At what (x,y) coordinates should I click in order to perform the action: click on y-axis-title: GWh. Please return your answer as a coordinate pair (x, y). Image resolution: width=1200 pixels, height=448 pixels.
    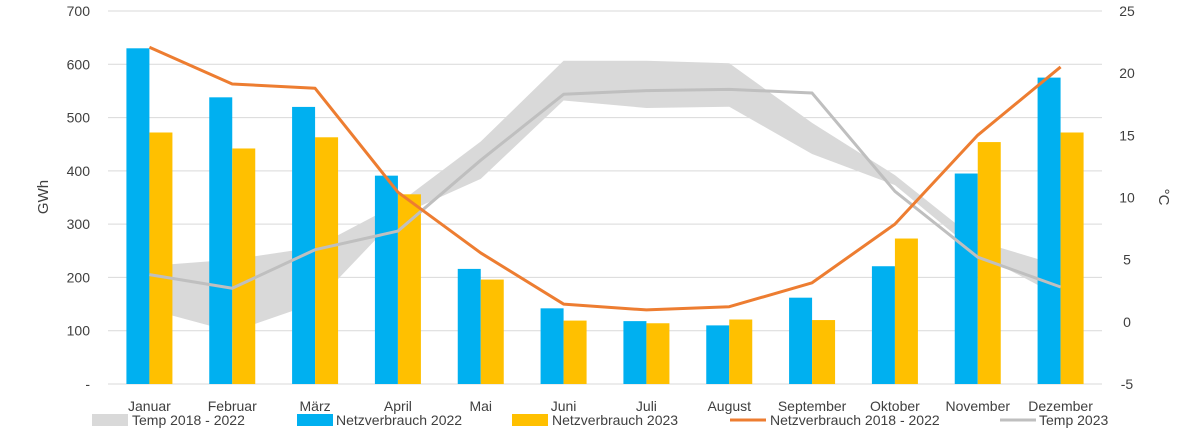
    Looking at the image, I should click on (43, 197).